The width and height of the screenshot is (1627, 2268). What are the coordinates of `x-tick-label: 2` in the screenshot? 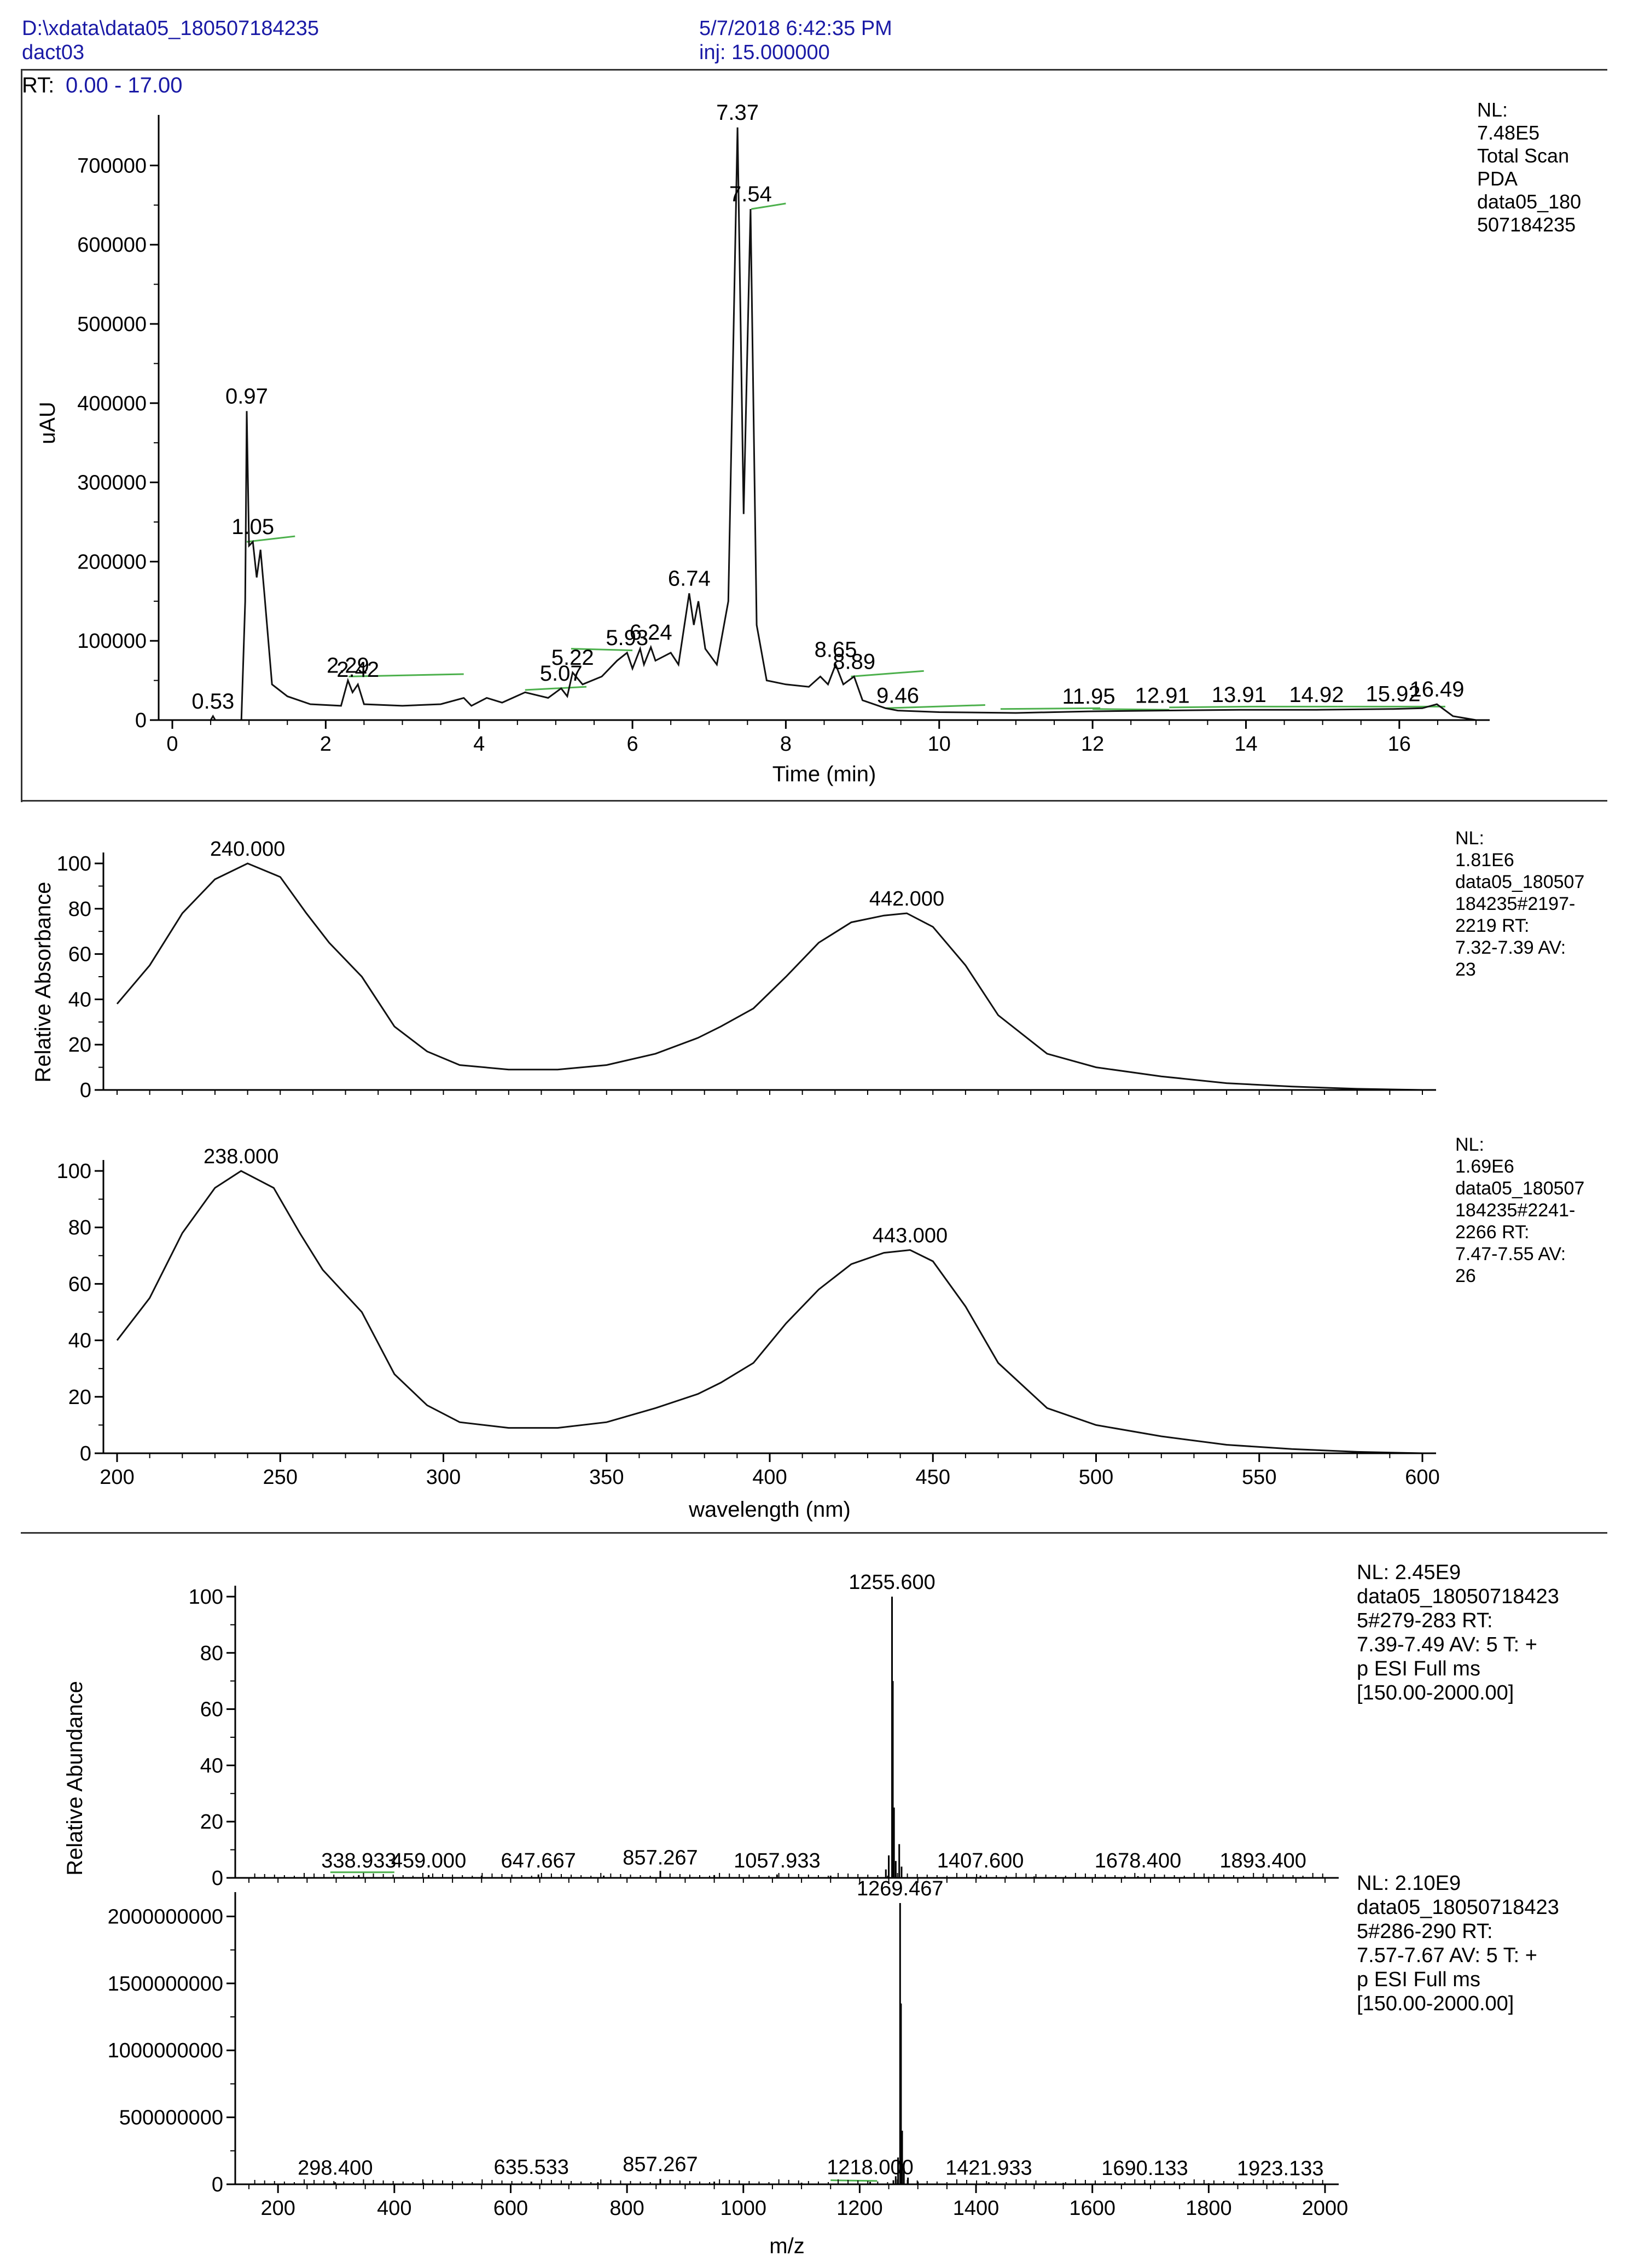 It's located at (326, 744).